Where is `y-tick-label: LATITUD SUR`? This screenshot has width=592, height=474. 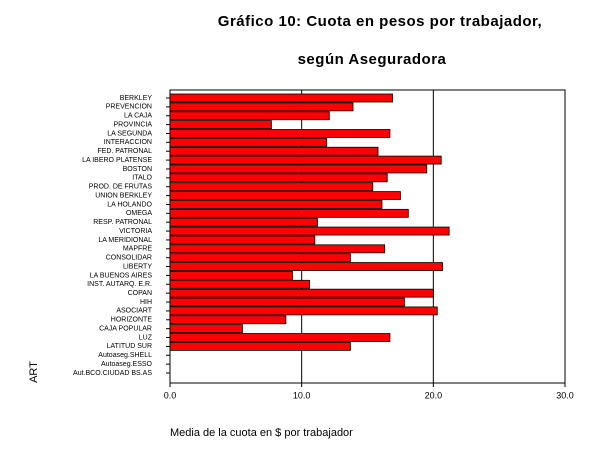
y-tick-label: LATITUD SUR is located at coordinates (129, 346).